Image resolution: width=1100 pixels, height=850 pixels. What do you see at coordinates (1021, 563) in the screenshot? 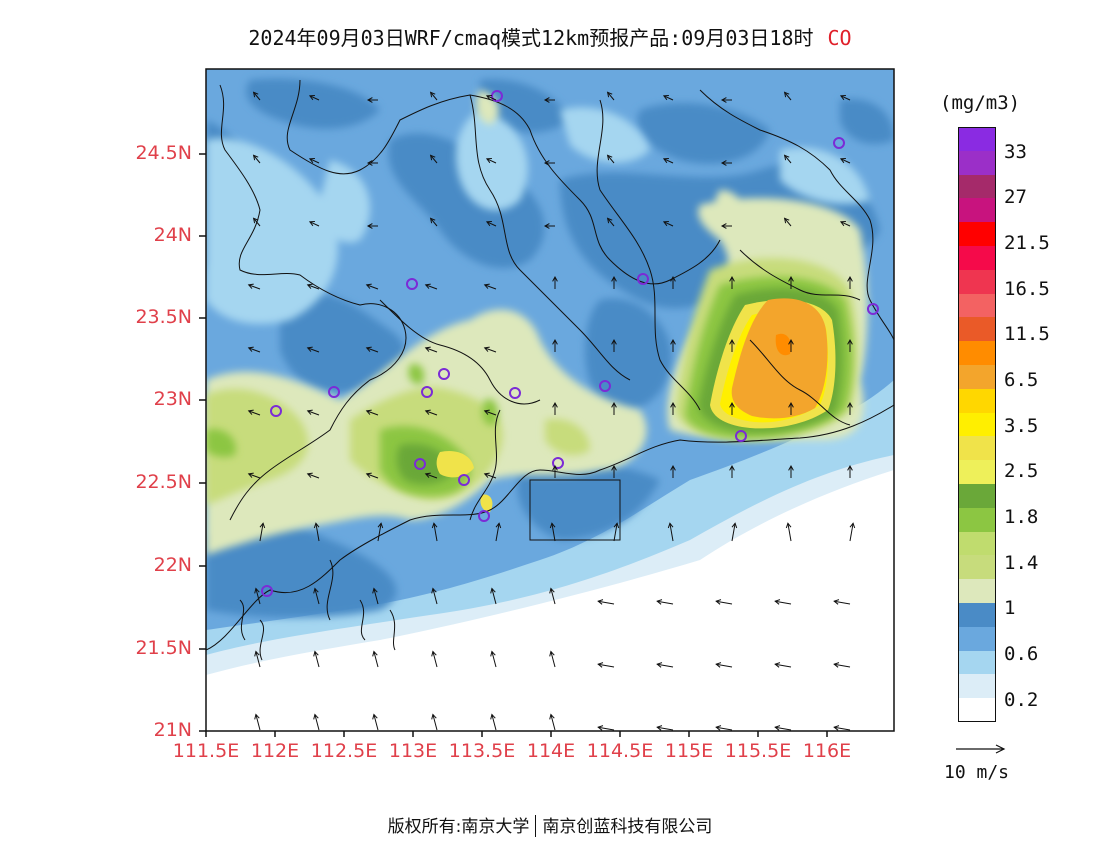
I see `colorbar-label: 1.4` at bounding box center [1021, 563].